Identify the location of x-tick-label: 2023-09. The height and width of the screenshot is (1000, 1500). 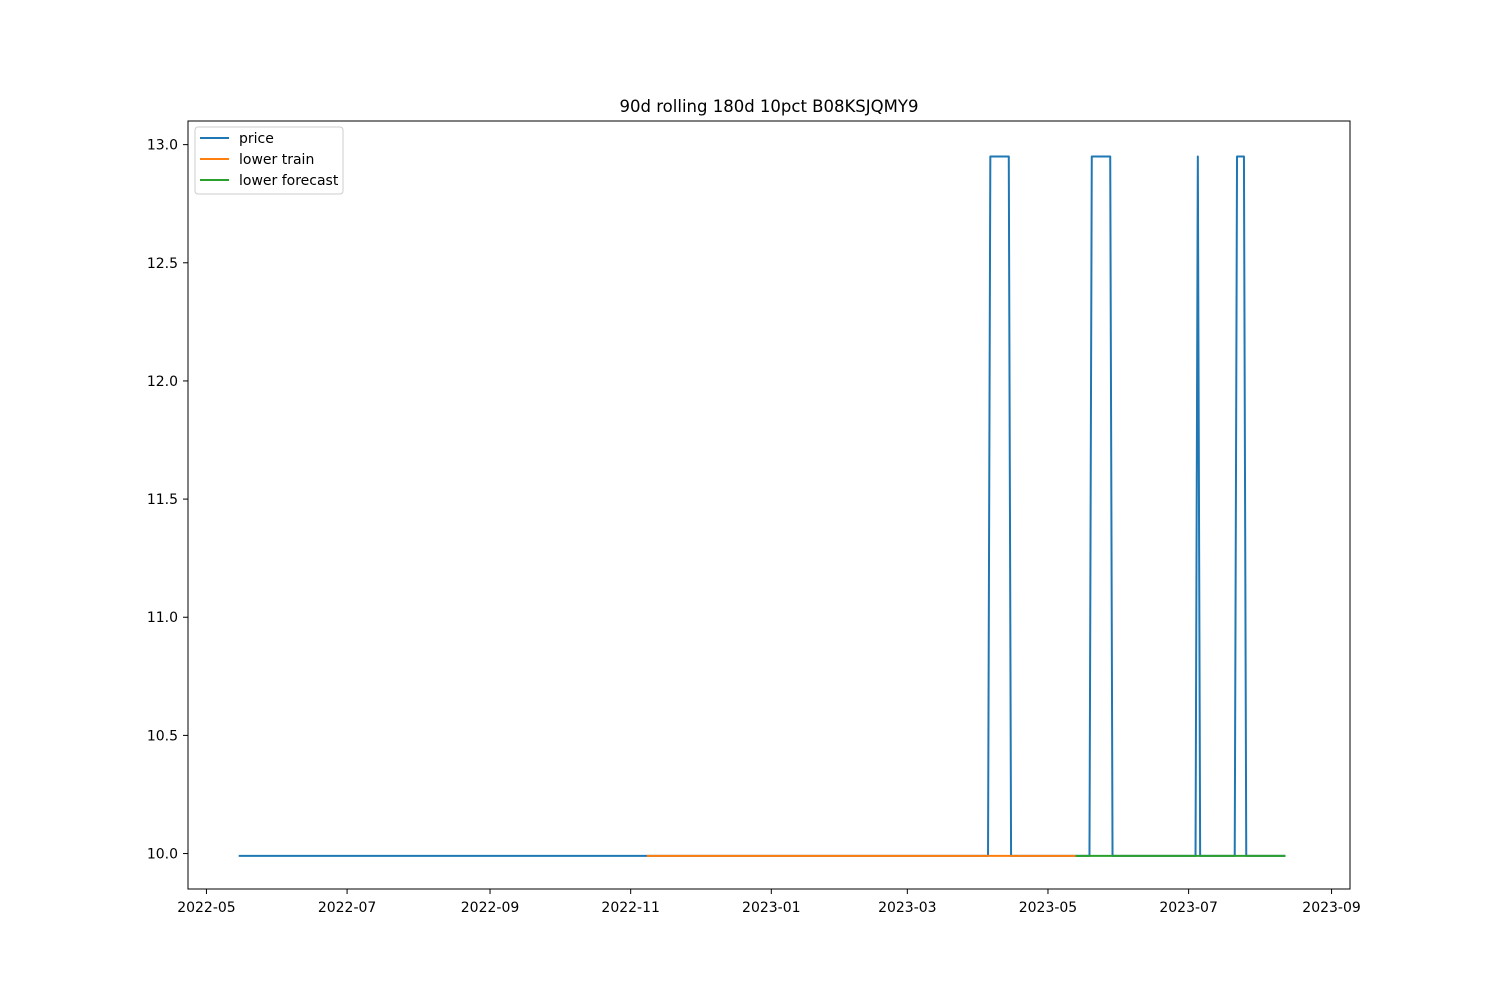
(1331, 908).